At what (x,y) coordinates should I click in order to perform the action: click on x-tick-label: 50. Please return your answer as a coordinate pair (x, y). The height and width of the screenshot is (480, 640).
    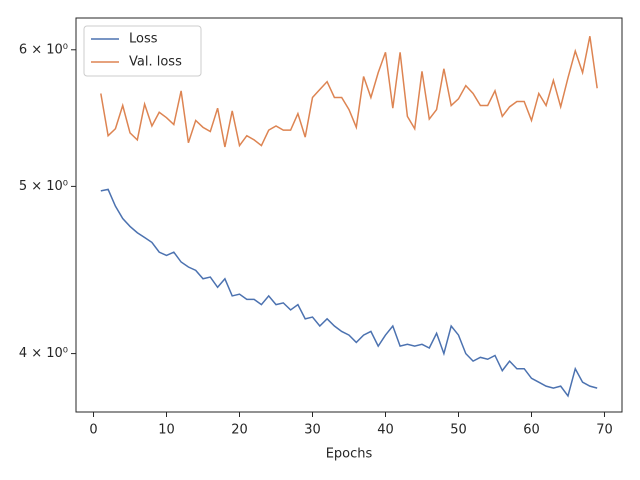
    Looking at the image, I should click on (458, 430).